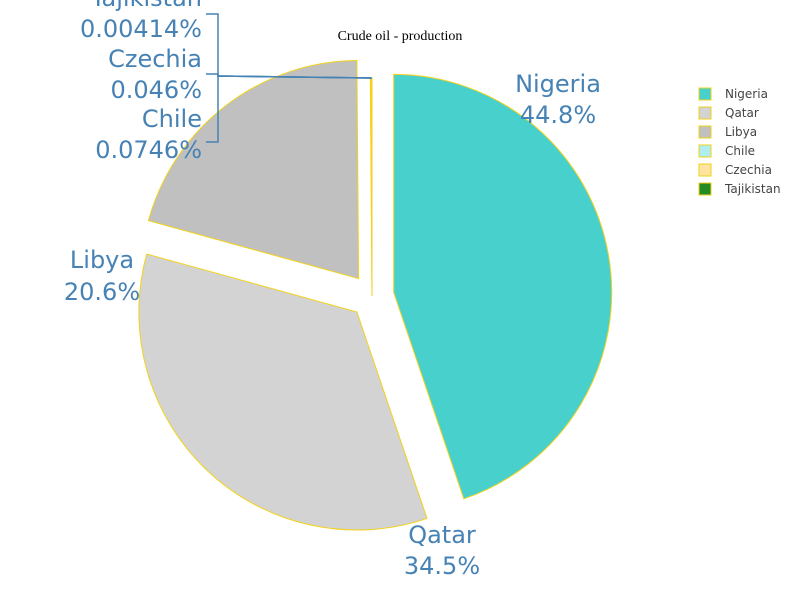 Image resolution: width=800 pixels, height=600 pixels. I want to click on legend-label-tajikistan: Tajikistan, so click(752, 189).